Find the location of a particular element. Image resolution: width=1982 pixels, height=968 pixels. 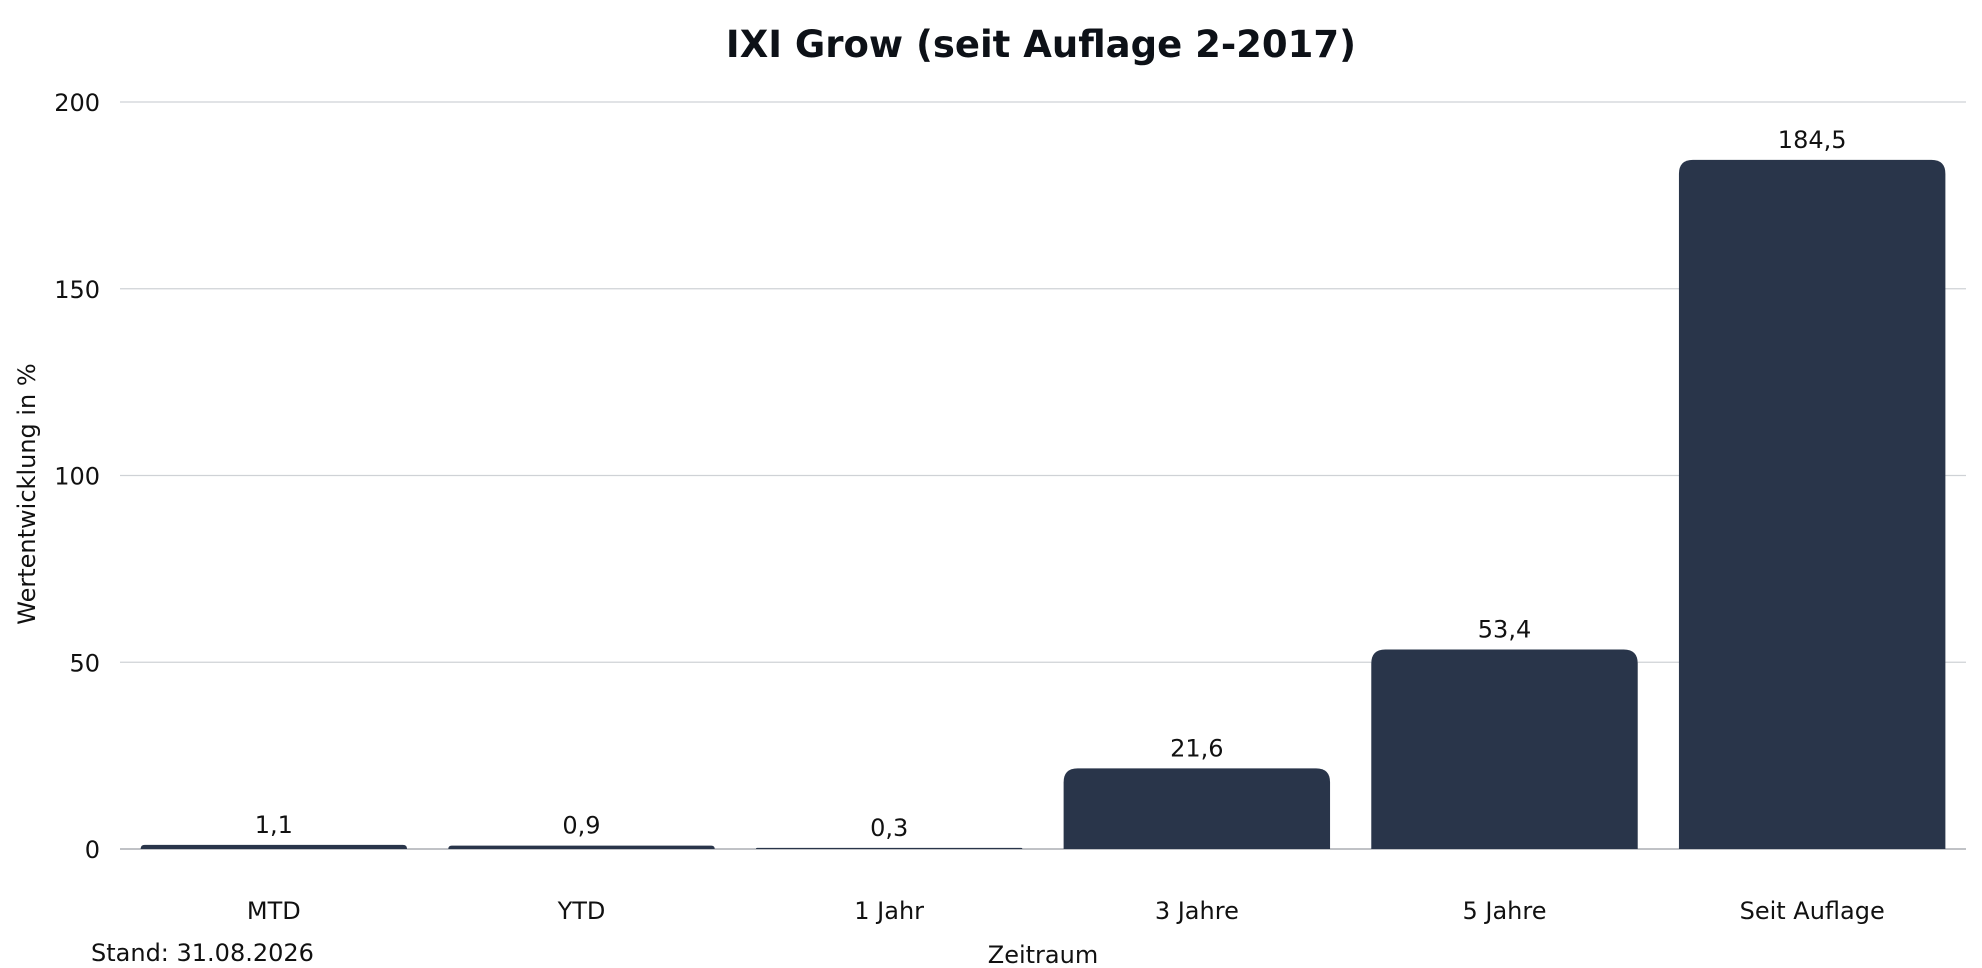

bar-1-jahr is located at coordinates (889, 848).